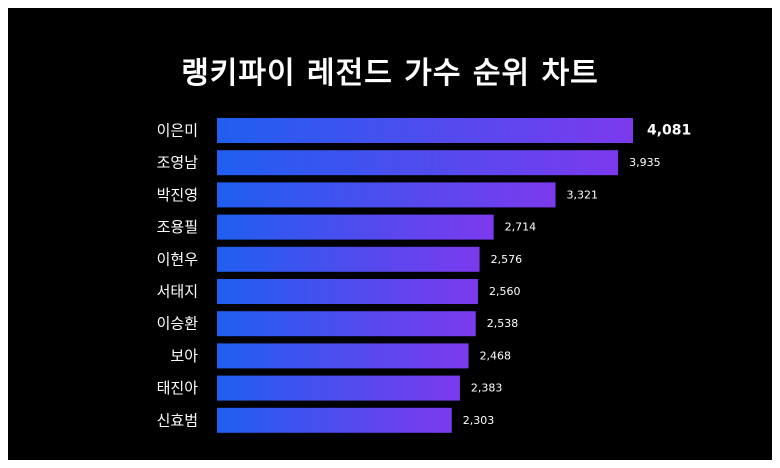  What do you see at coordinates (178, 163) in the screenshot?
I see `category-label: 조영남` at bounding box center [178, 163].